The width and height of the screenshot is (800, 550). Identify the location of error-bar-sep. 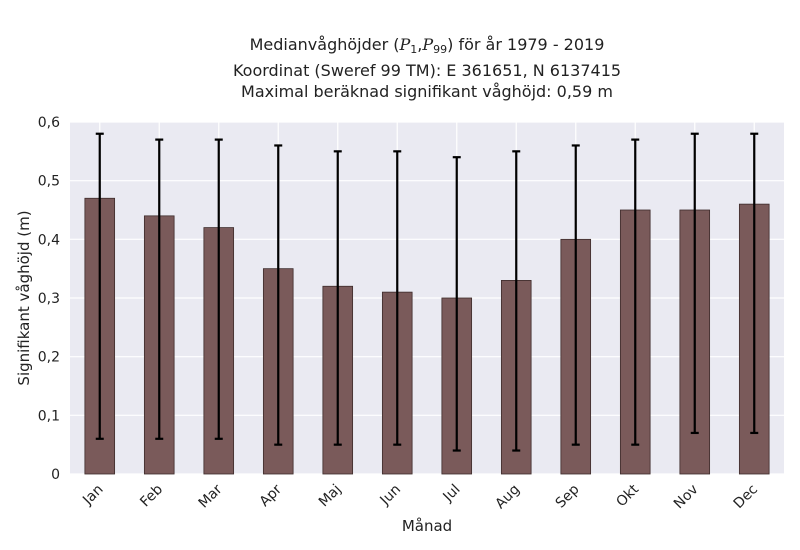
(575, 295).